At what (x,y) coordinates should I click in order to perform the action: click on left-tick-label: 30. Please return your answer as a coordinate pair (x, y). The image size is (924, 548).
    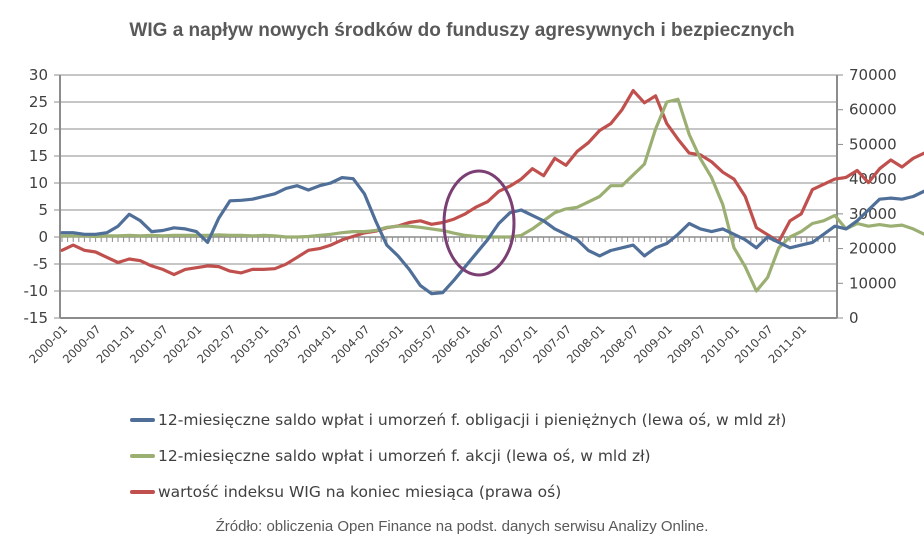
    Looking at the image, I should click on (38, 75).